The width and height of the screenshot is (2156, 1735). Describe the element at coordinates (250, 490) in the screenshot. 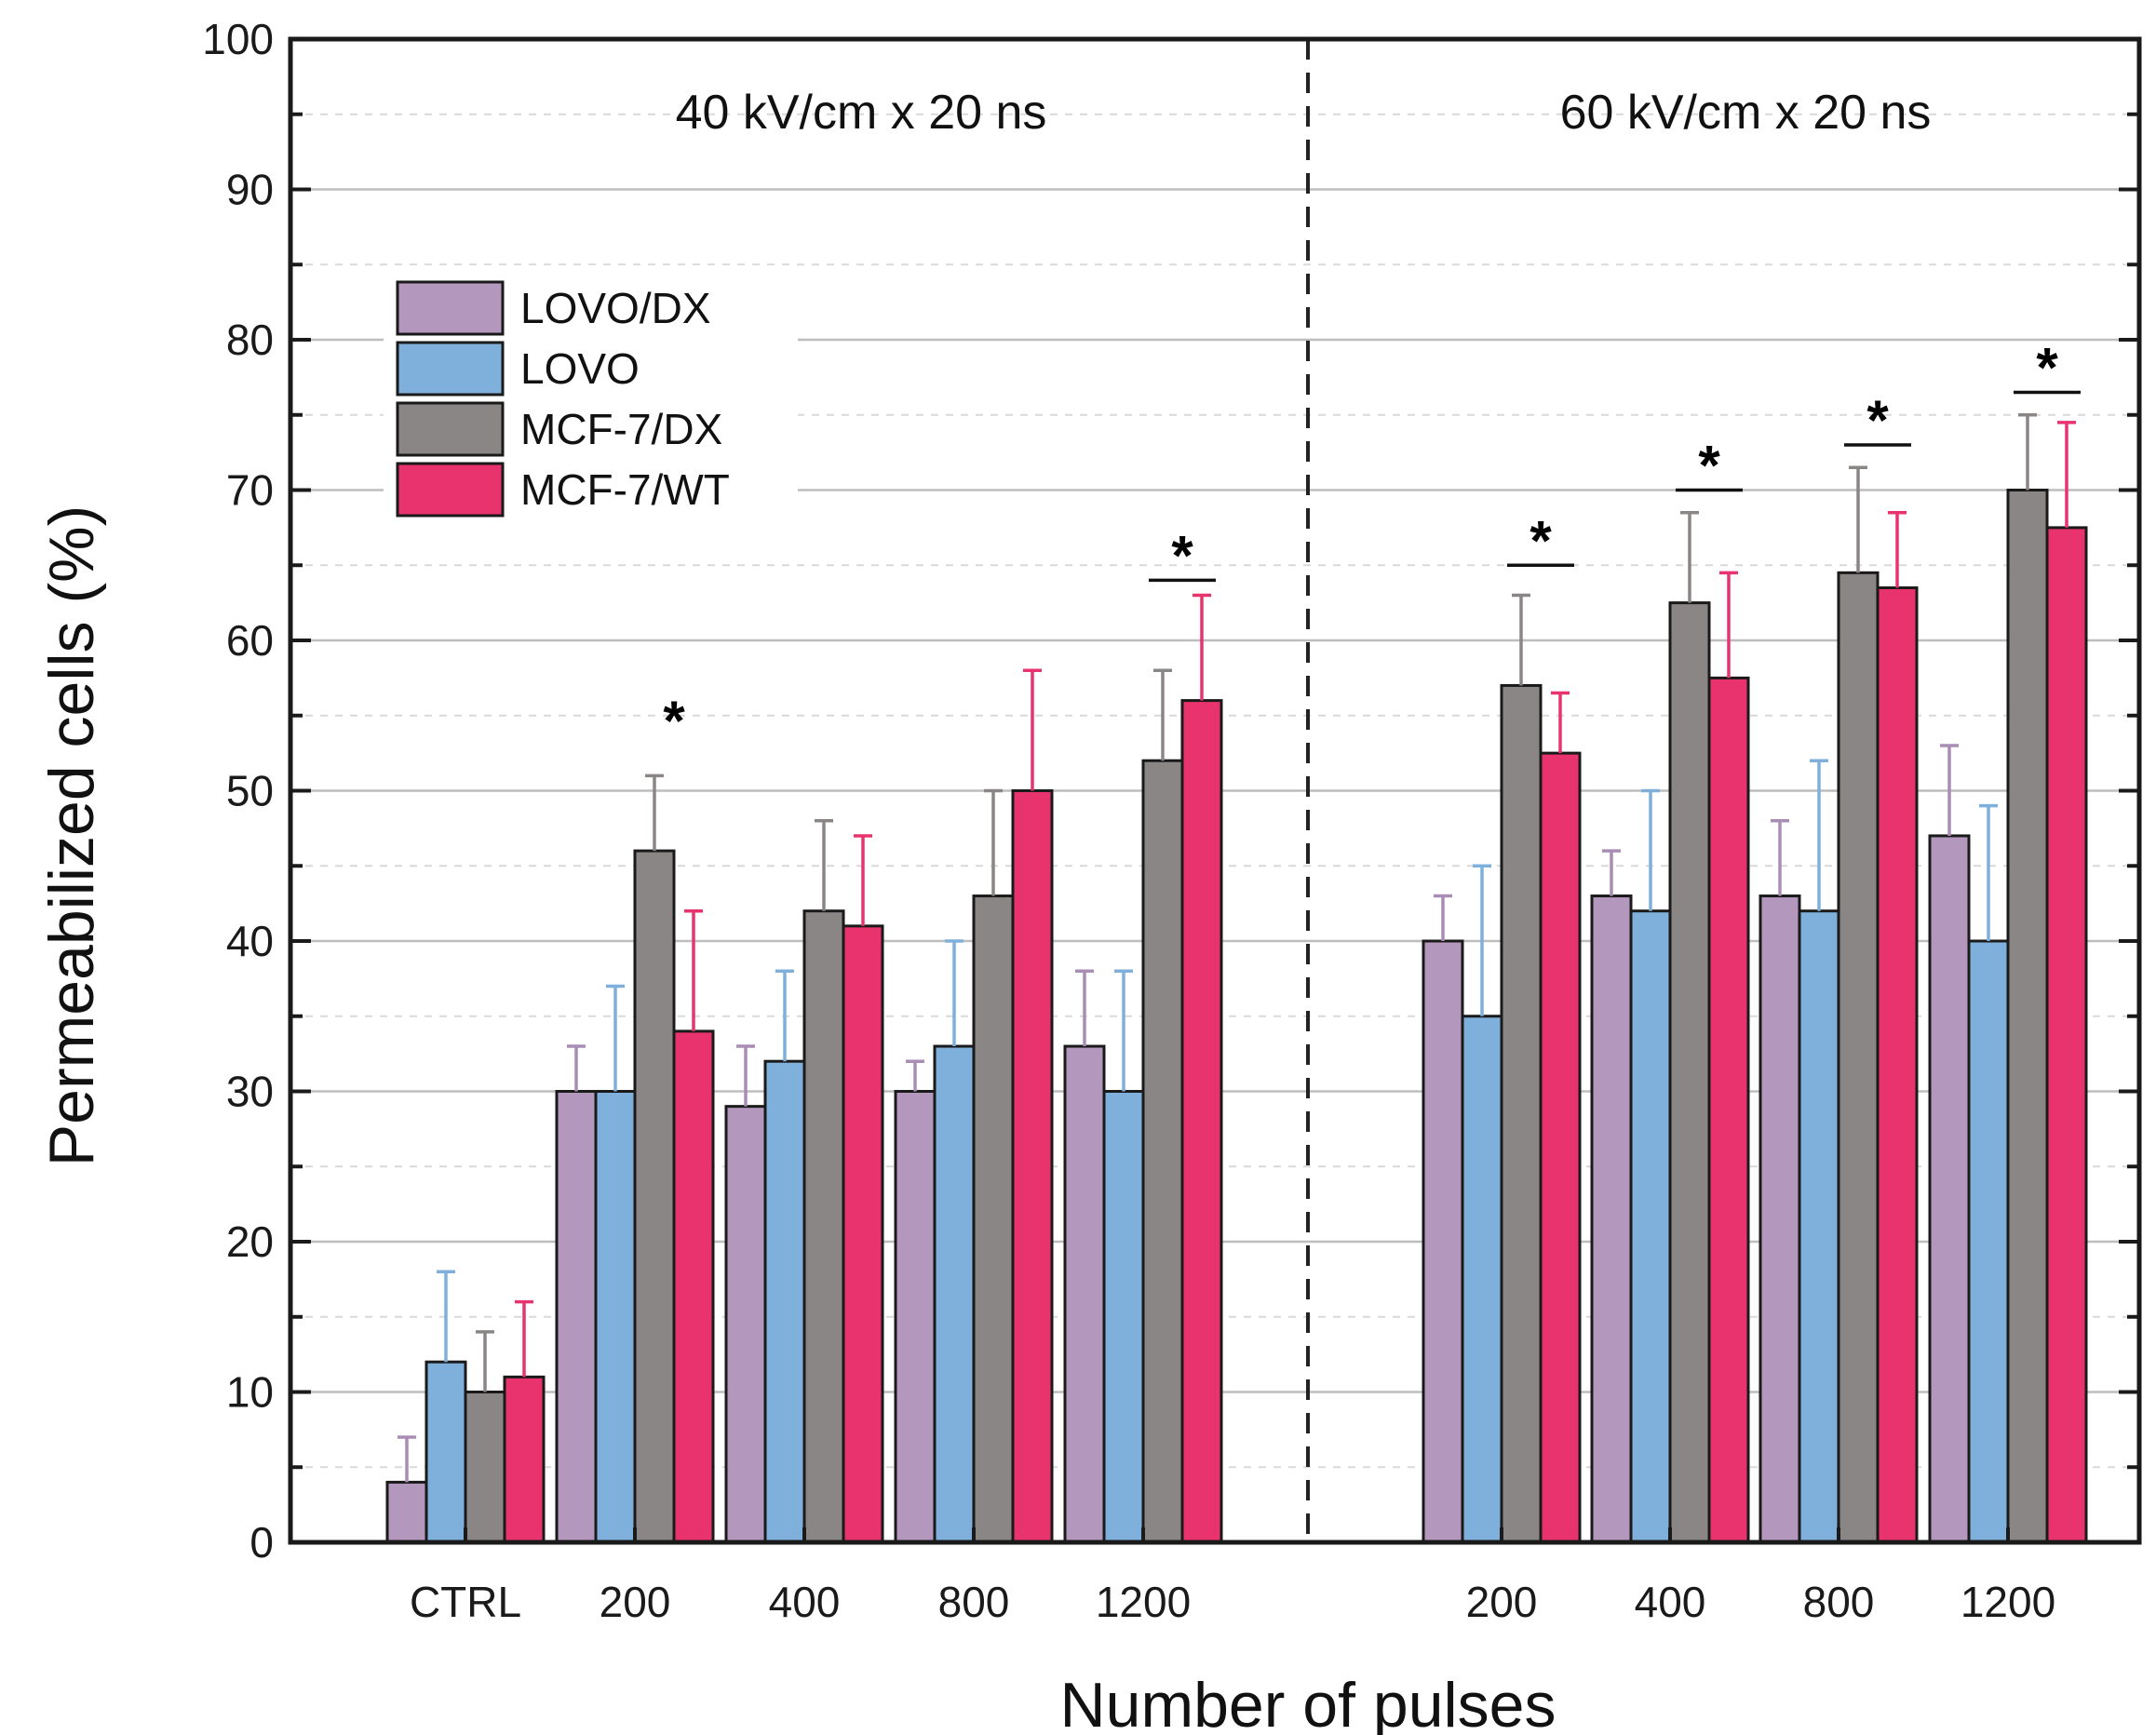

I see `y-tick-label: 70` at that location.